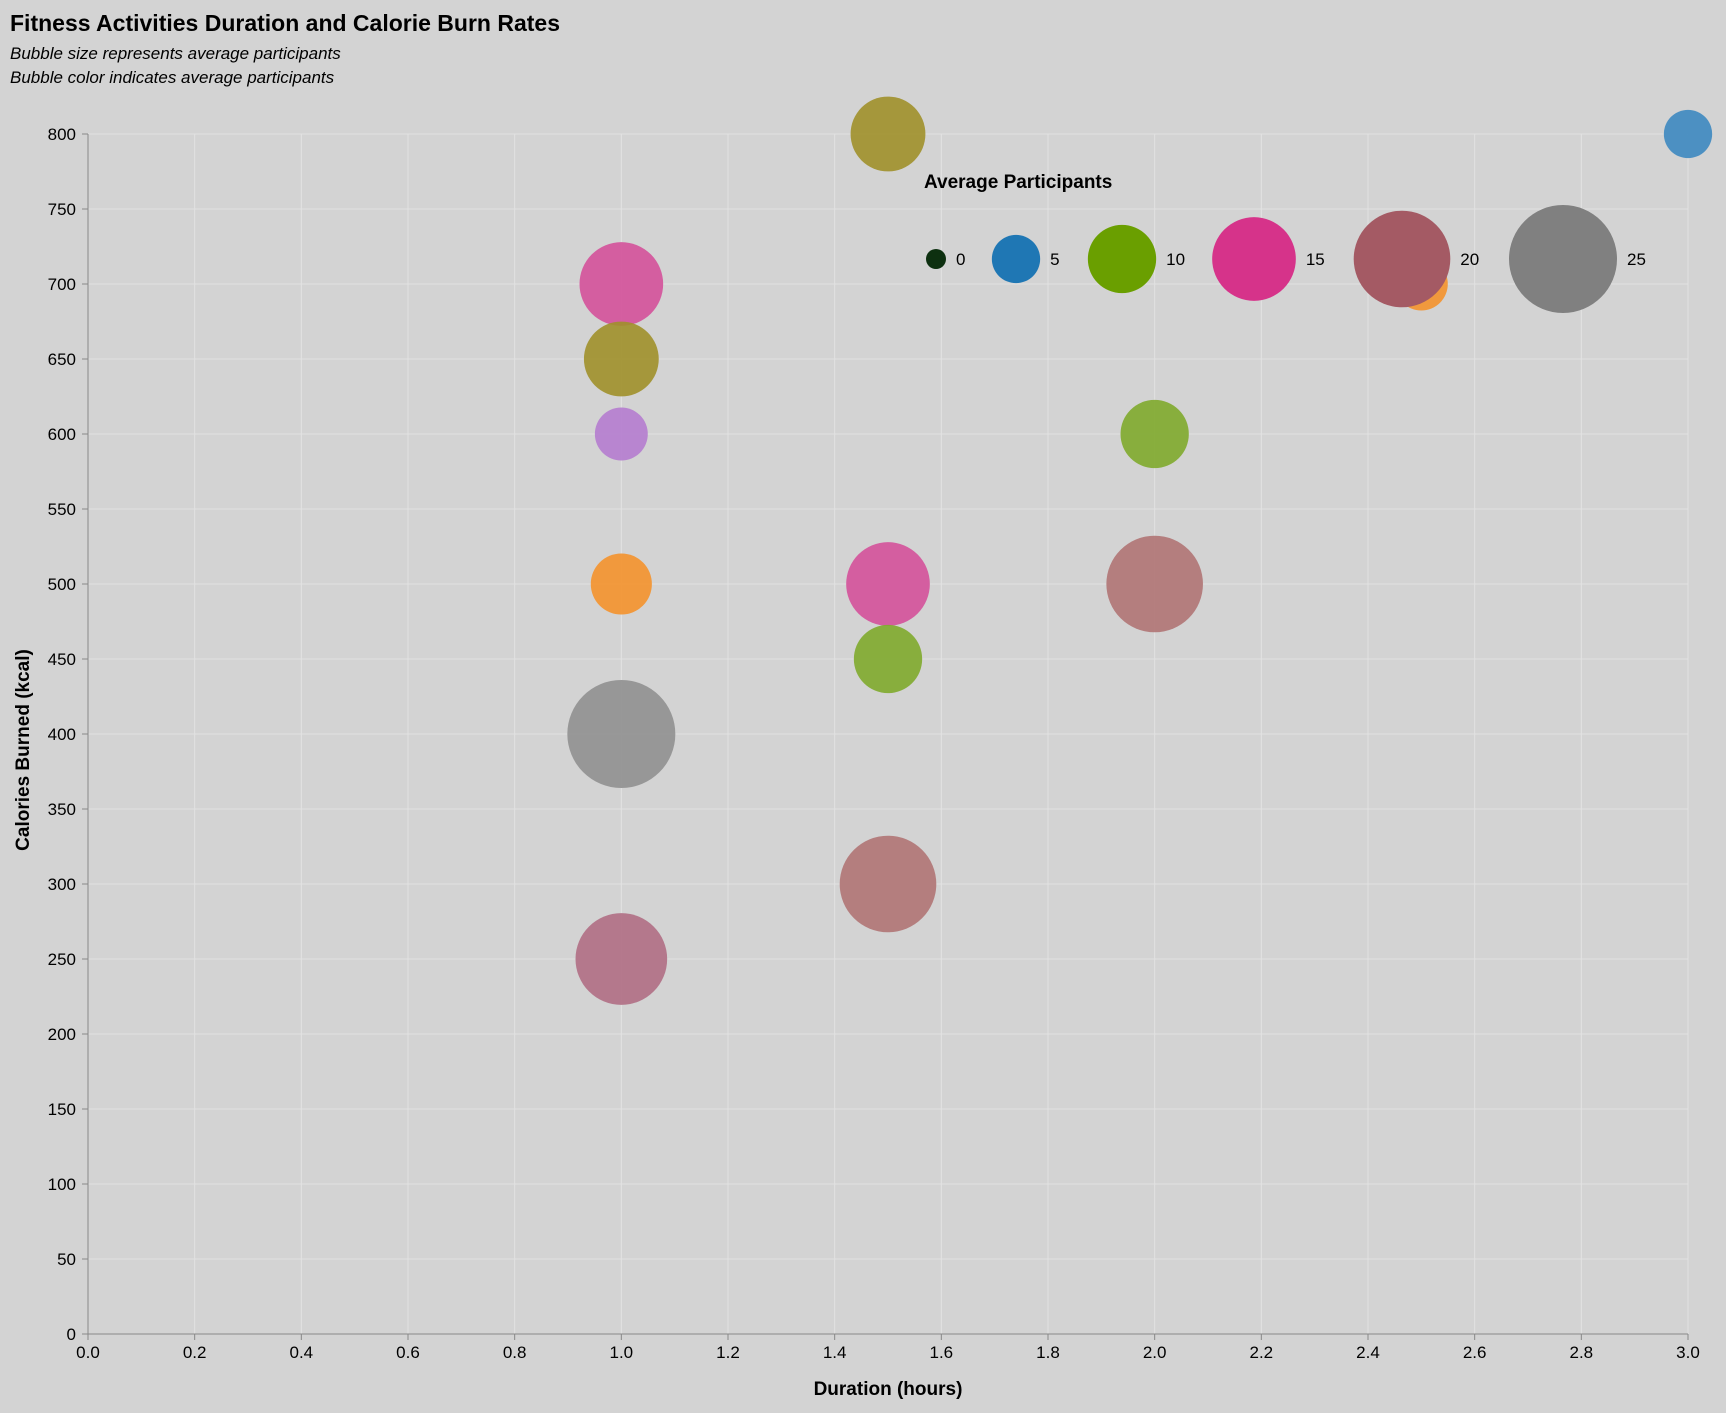 The width and height of the screenshot is (1726, 1413). What do you see at coordinates (1368, 1352) in the screenshot?
I see `x-tick-label: 2.4` at bounding box center [1368, 1352].